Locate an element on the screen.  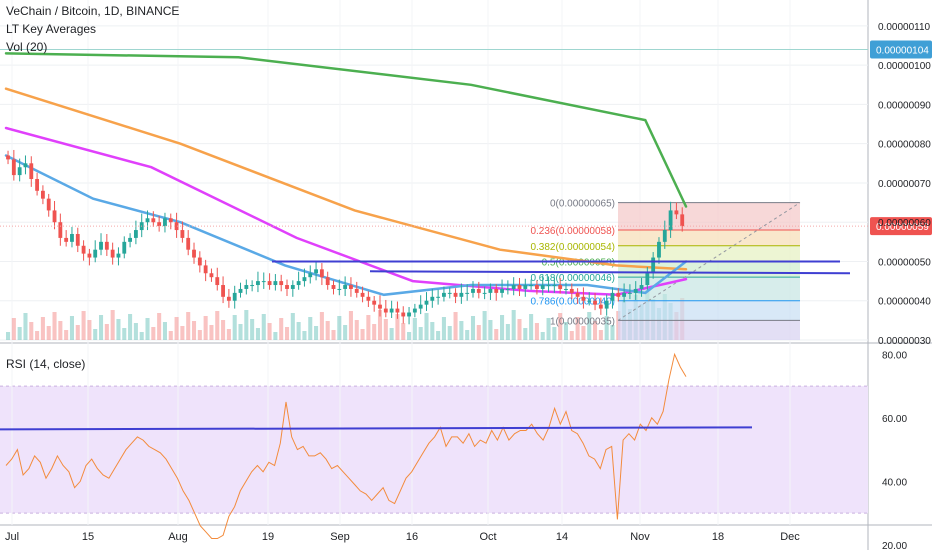
last-price-badge-label: 0.00000059 is located at coordinates (902, 227).